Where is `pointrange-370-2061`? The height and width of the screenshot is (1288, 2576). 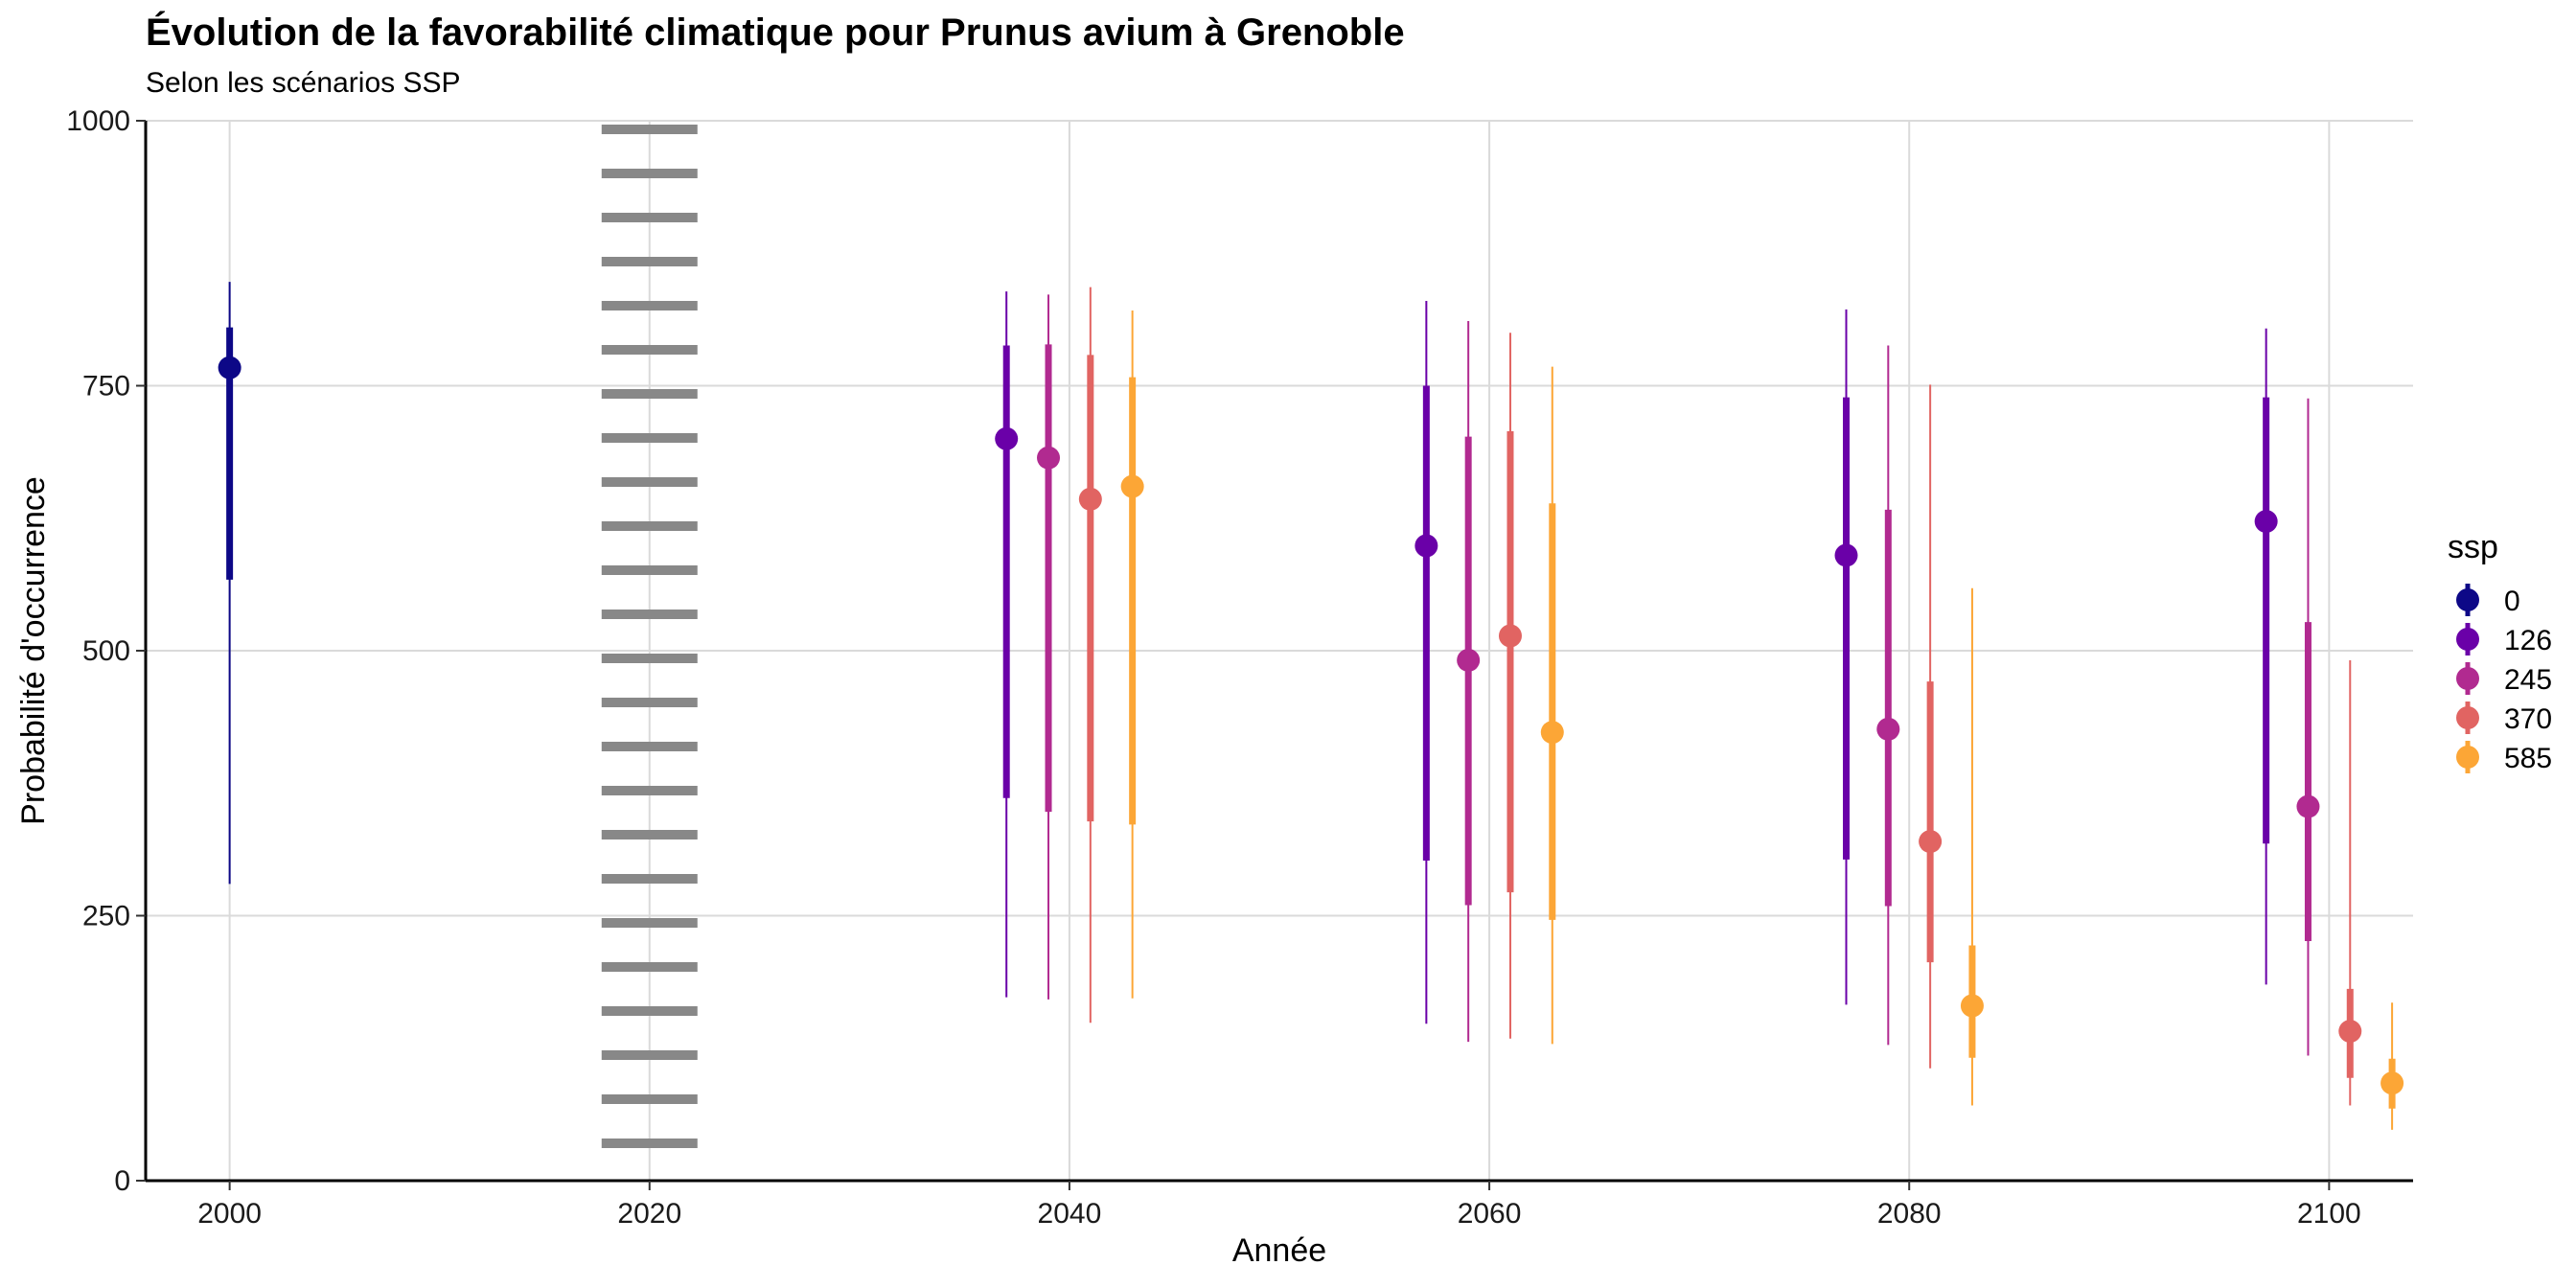 pointrange-370-2061 is located at coordinates (1510, 686).